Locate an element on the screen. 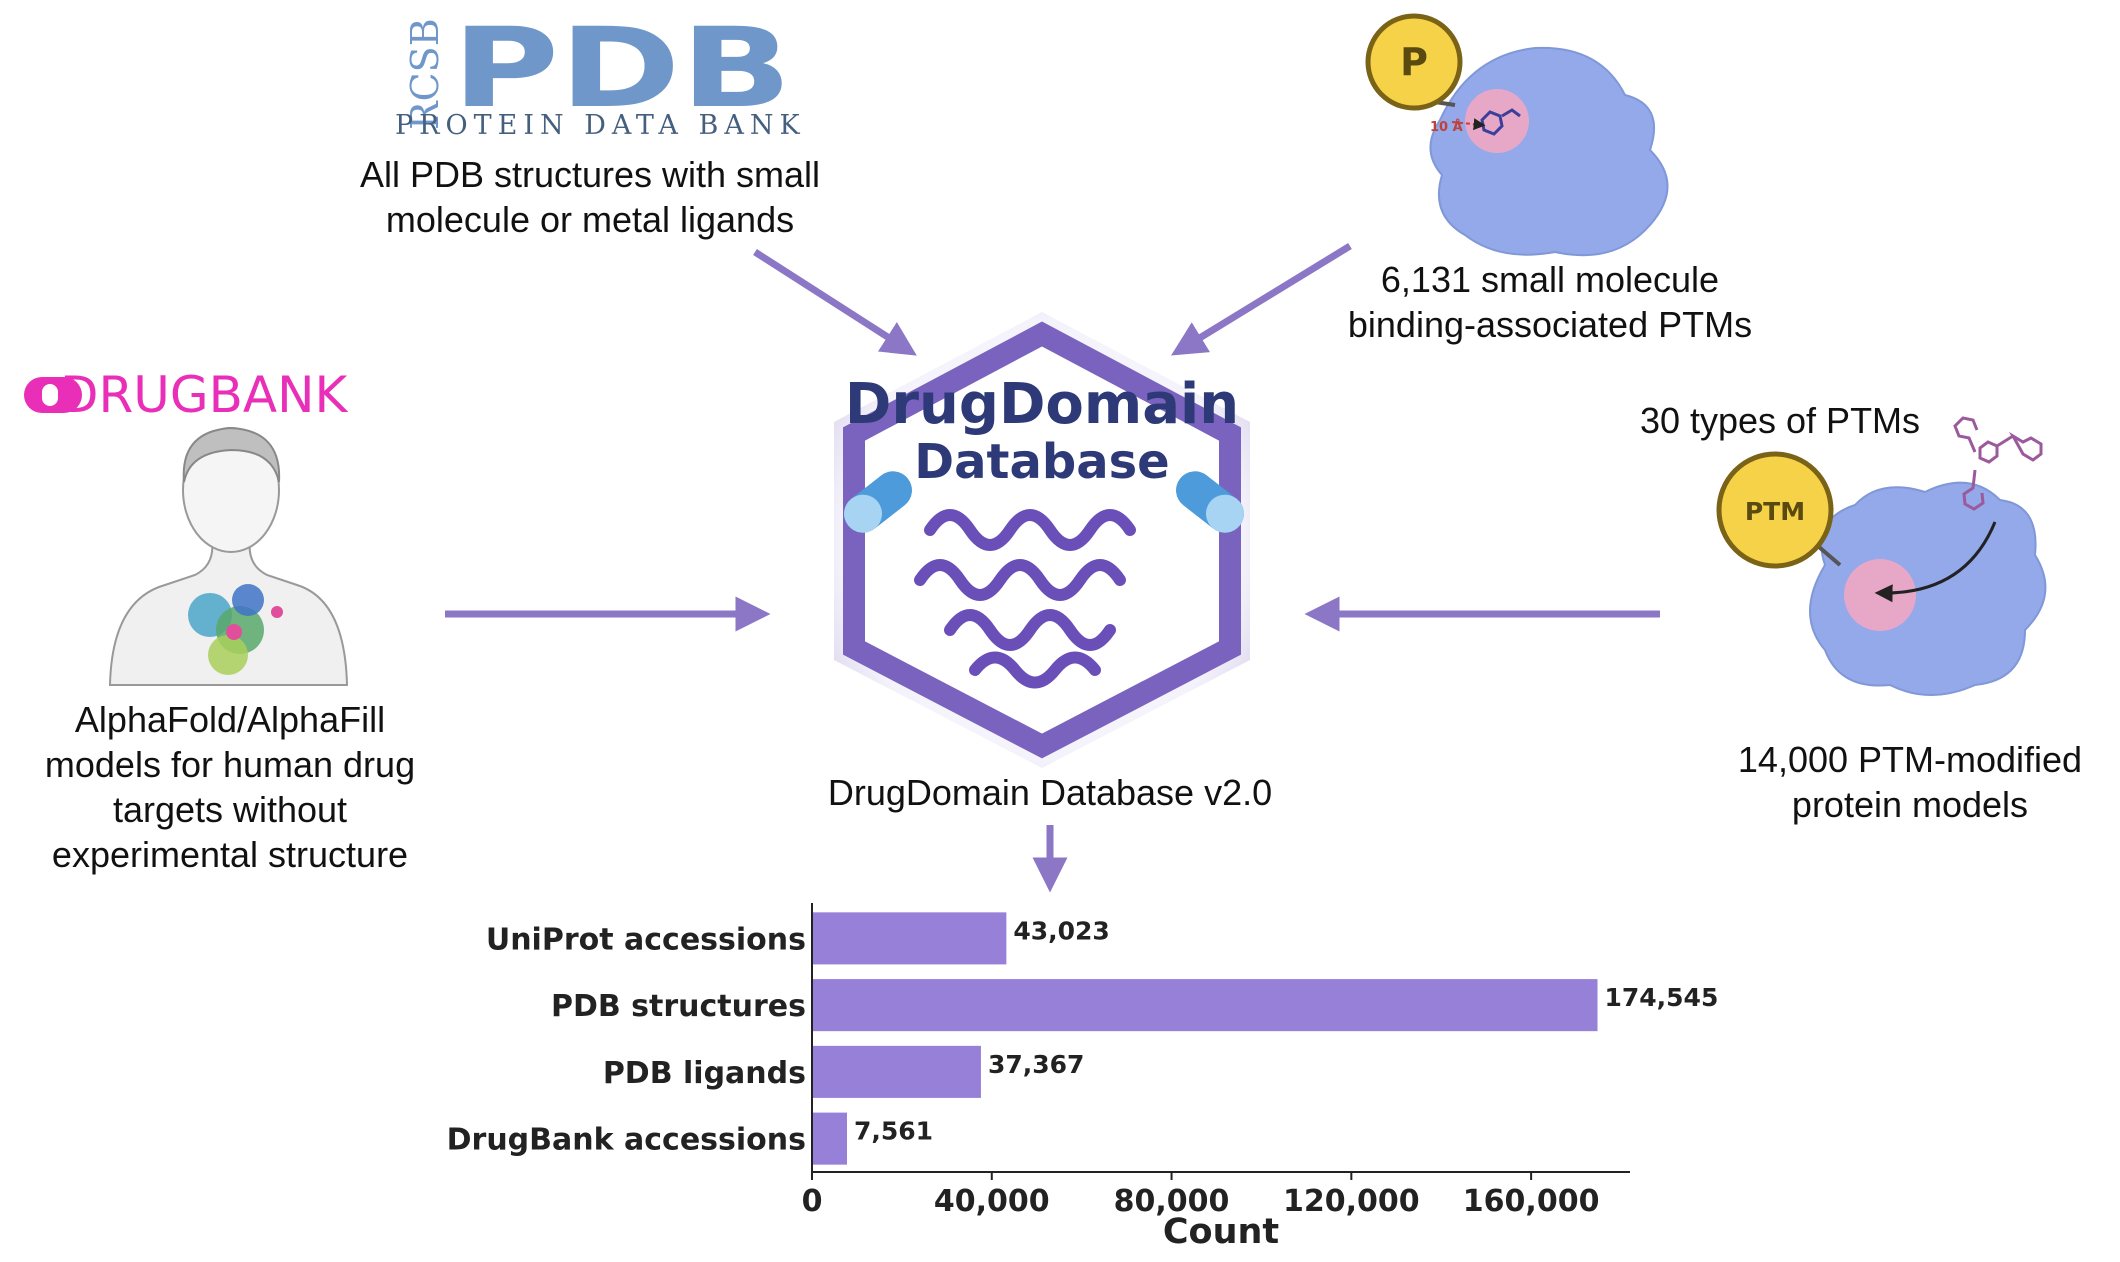 The height and width of the screenshot is (1262, 2120). ptm-protein-icon: PTM is located at coordinates (1881, 556).